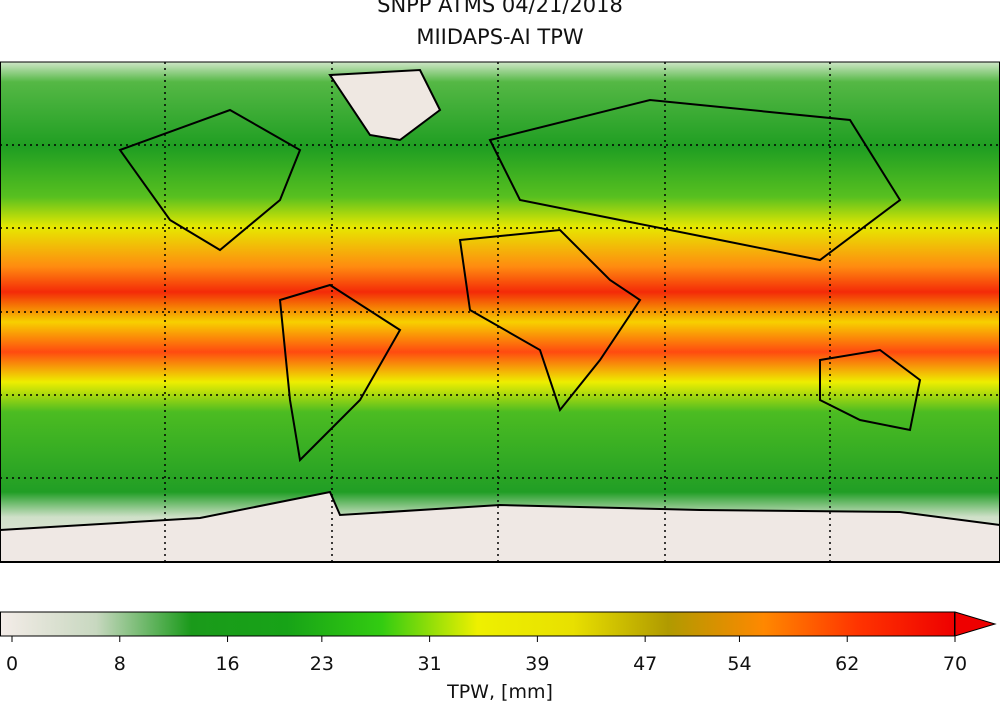  I want to click on south-america, so click(340, 373).